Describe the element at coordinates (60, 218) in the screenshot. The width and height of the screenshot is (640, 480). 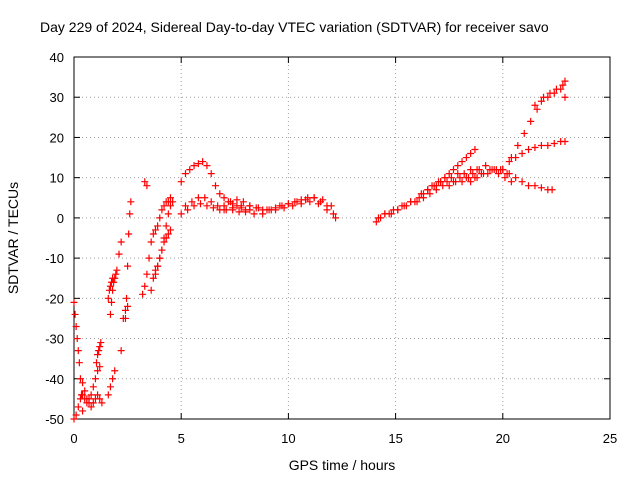
I see `y-tick-label: 0` at that location.